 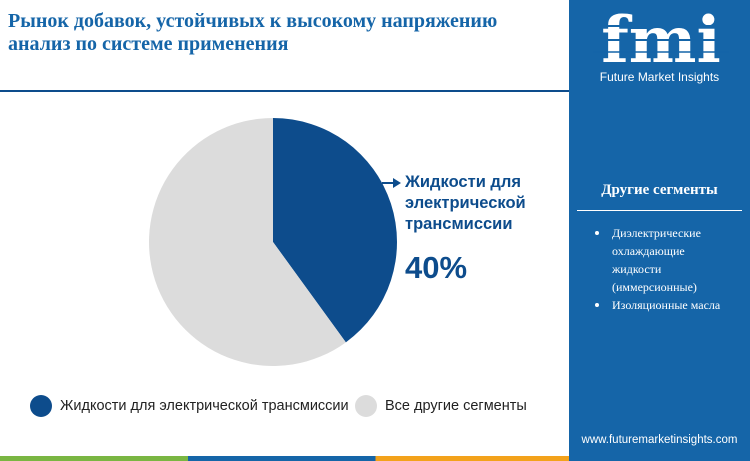 I want to click on legend-swatch-other, so click(x=366, y=406).